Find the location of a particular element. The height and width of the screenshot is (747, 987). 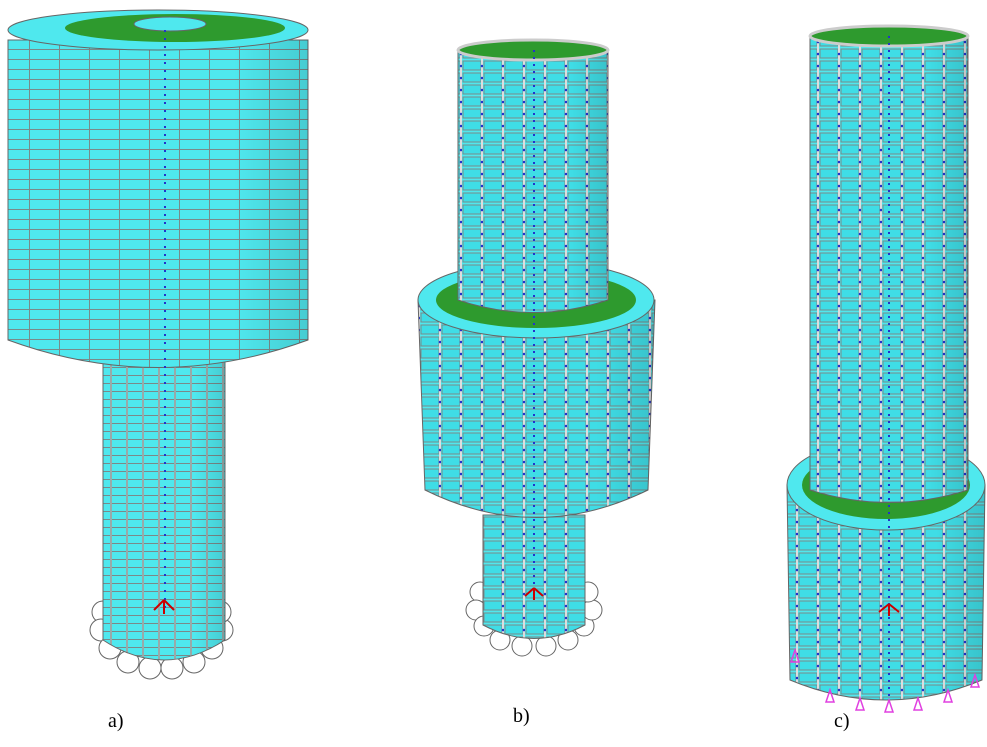

panel-label: c) is located at coordinates (842, 721).